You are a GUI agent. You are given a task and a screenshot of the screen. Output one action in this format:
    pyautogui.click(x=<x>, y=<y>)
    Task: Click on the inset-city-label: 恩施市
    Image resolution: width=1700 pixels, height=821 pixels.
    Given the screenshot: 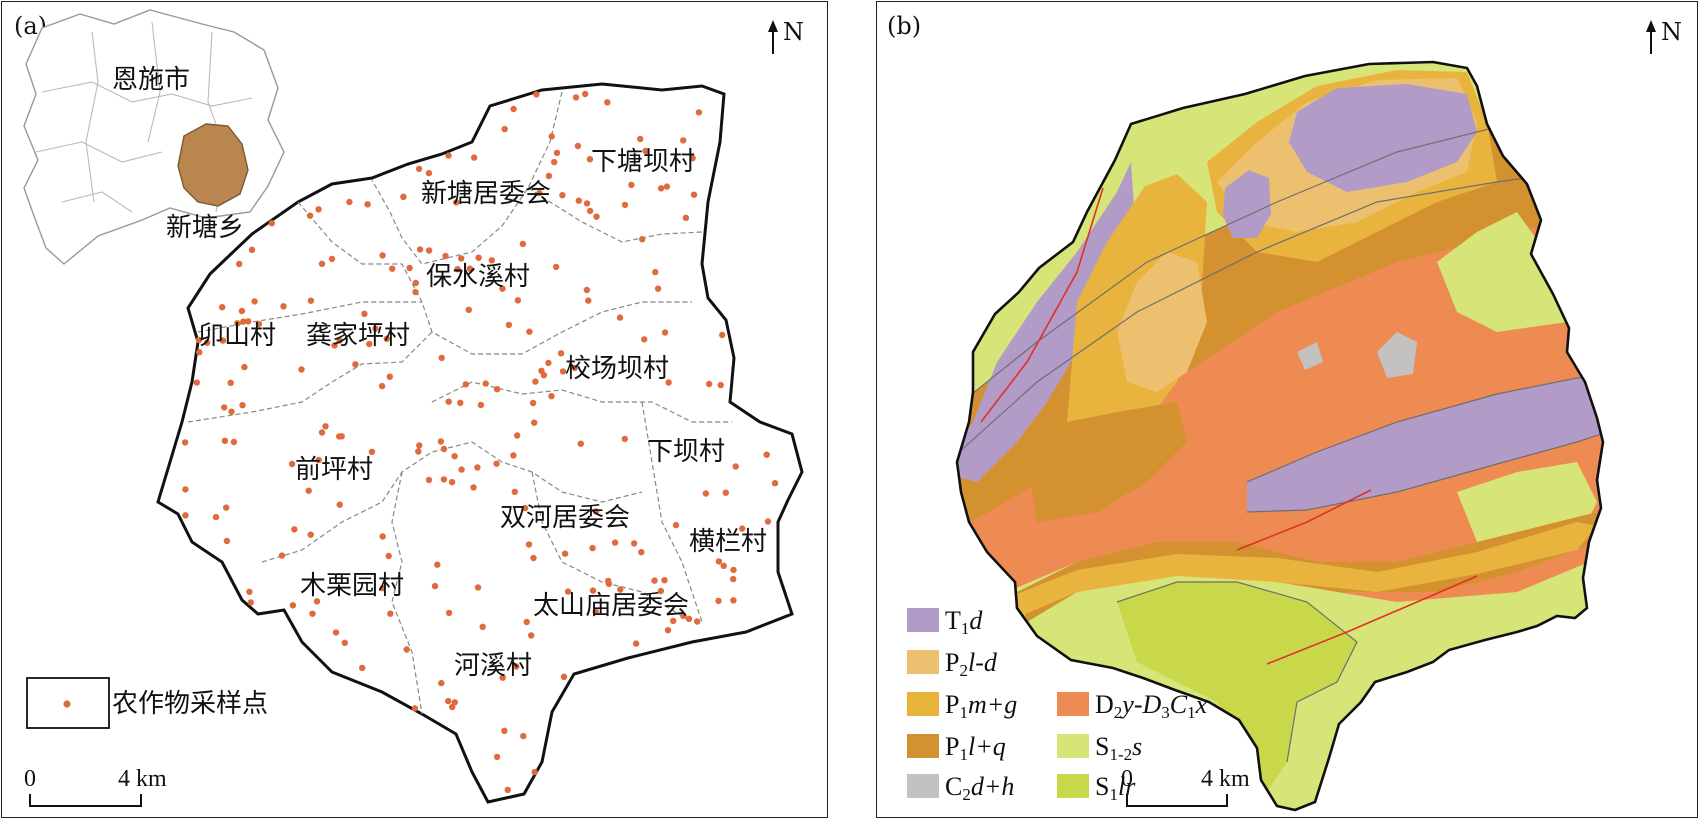 What is the action you would take?
    pyautogui.click(x=151, y=80)
    